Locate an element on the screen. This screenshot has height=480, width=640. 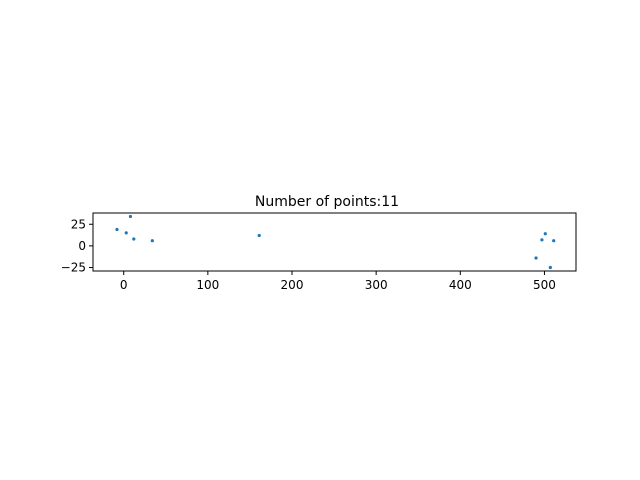
x-tick-label: 400 is located at coordinates (460, 285).